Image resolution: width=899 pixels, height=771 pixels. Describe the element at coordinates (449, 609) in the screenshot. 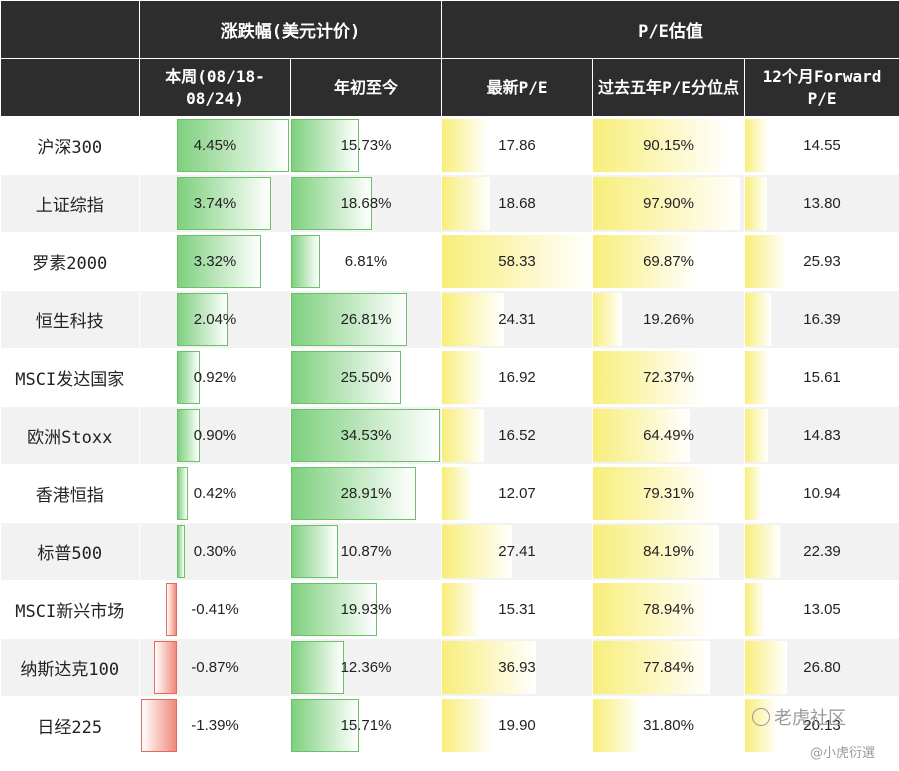

I see `table-row: MSCI新兴市场 -0.41% 19.93% 15.31 78.94% 13.05` at that location.